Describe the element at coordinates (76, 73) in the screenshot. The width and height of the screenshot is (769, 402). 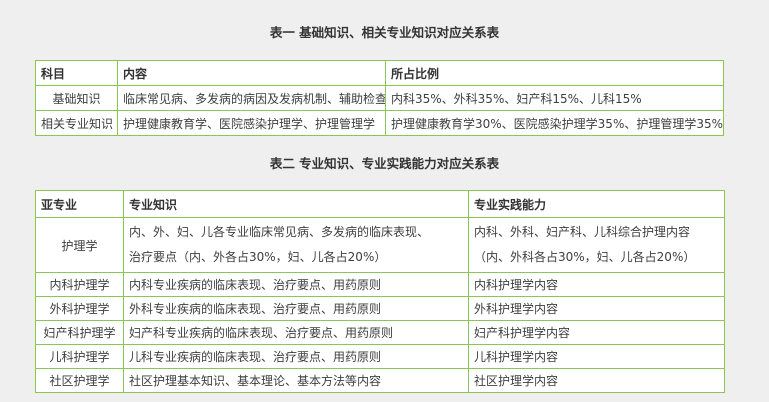
I see `table1-header-subject: 科目` at that location.